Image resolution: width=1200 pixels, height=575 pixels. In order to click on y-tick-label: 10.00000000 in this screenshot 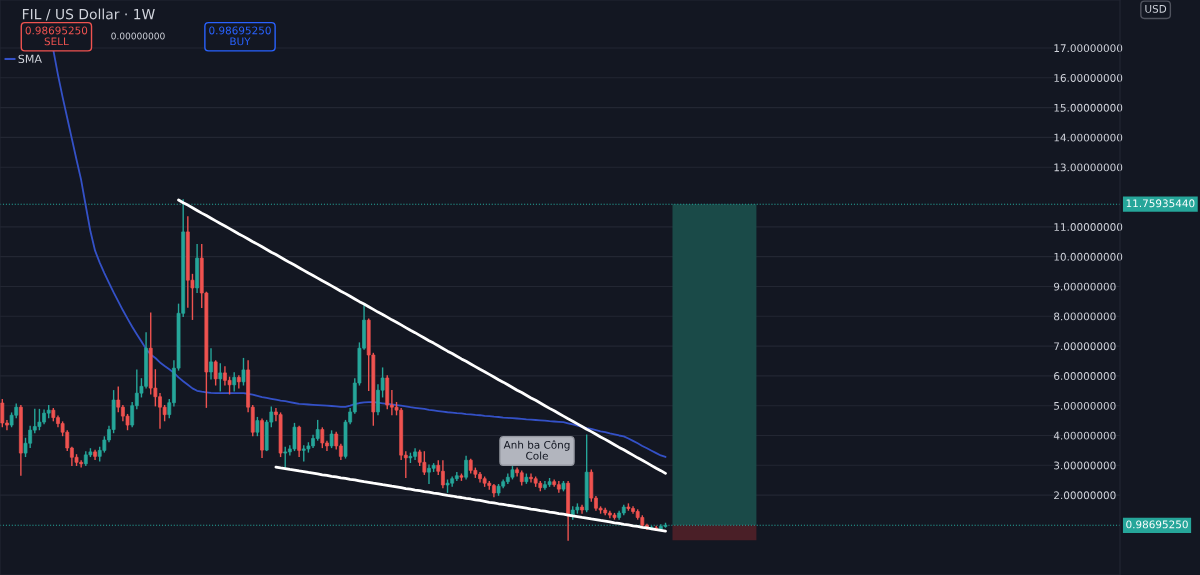, I will do `click(1088, 256)`.